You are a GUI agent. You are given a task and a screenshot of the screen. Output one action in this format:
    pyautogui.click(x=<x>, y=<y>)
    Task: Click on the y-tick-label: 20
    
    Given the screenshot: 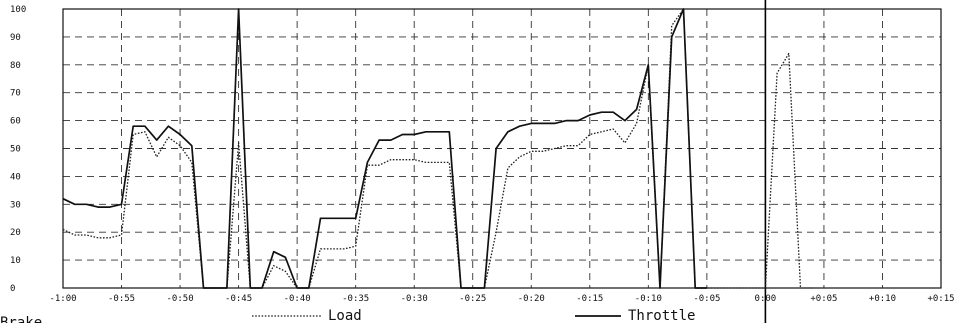 What is the action you would take?
    pyautogui.click(x=15, y=233)
    